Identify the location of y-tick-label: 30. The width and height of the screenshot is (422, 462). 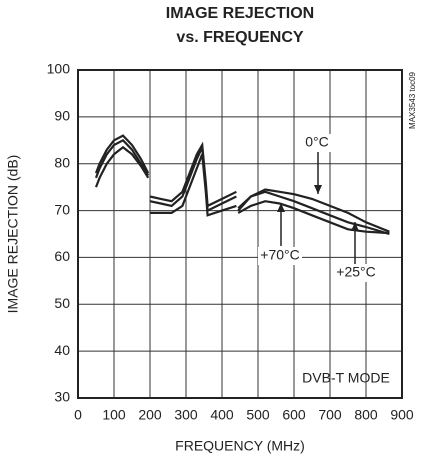
(62, 397).